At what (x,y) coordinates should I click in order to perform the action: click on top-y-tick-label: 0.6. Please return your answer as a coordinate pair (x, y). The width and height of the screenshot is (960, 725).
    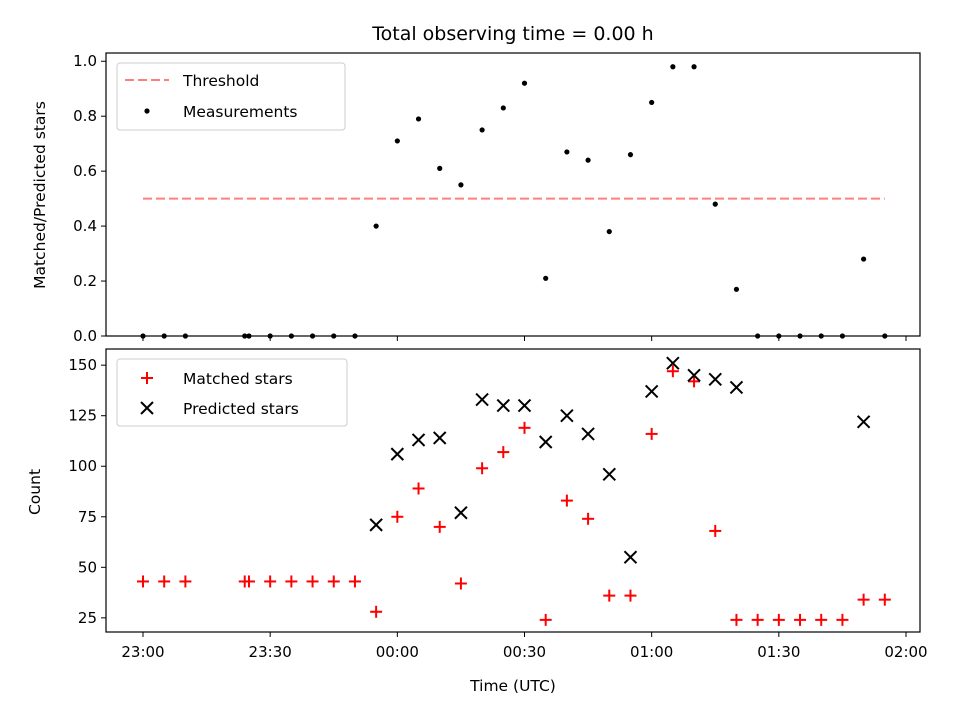
    Looking at the image, I should click on (85, 171).